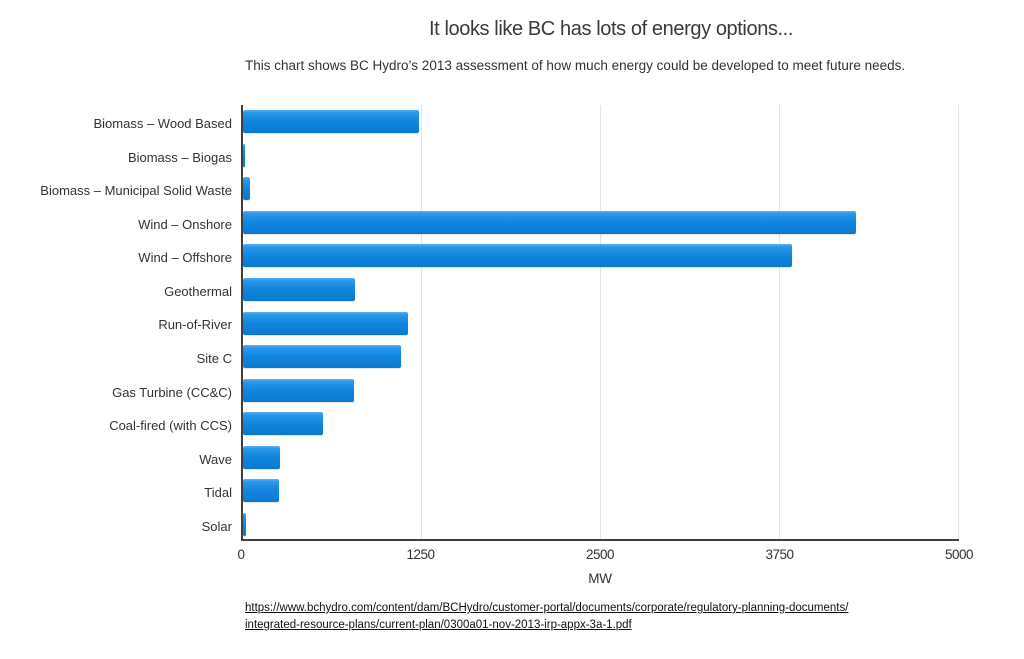 This screenshot has width=1024, height=659. Describe the element at coordinates (959, 554) in the screenshot. I see `x-tick-label: 5000` at that location.